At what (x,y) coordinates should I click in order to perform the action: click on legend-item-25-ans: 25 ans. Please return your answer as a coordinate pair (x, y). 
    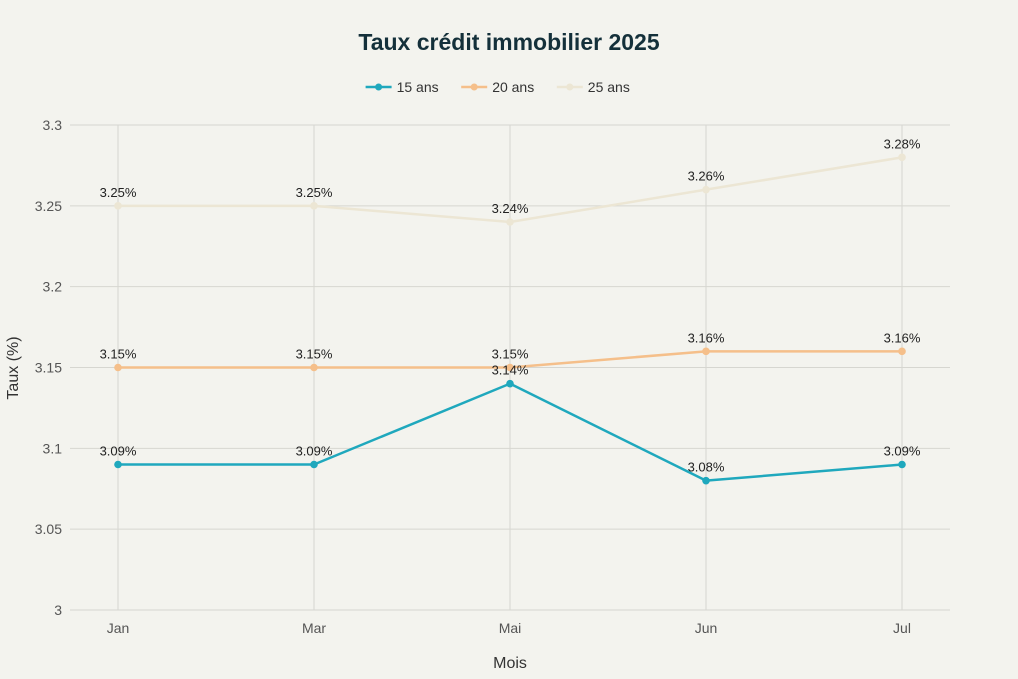
    Looking at the image, I should click on (593, 87).